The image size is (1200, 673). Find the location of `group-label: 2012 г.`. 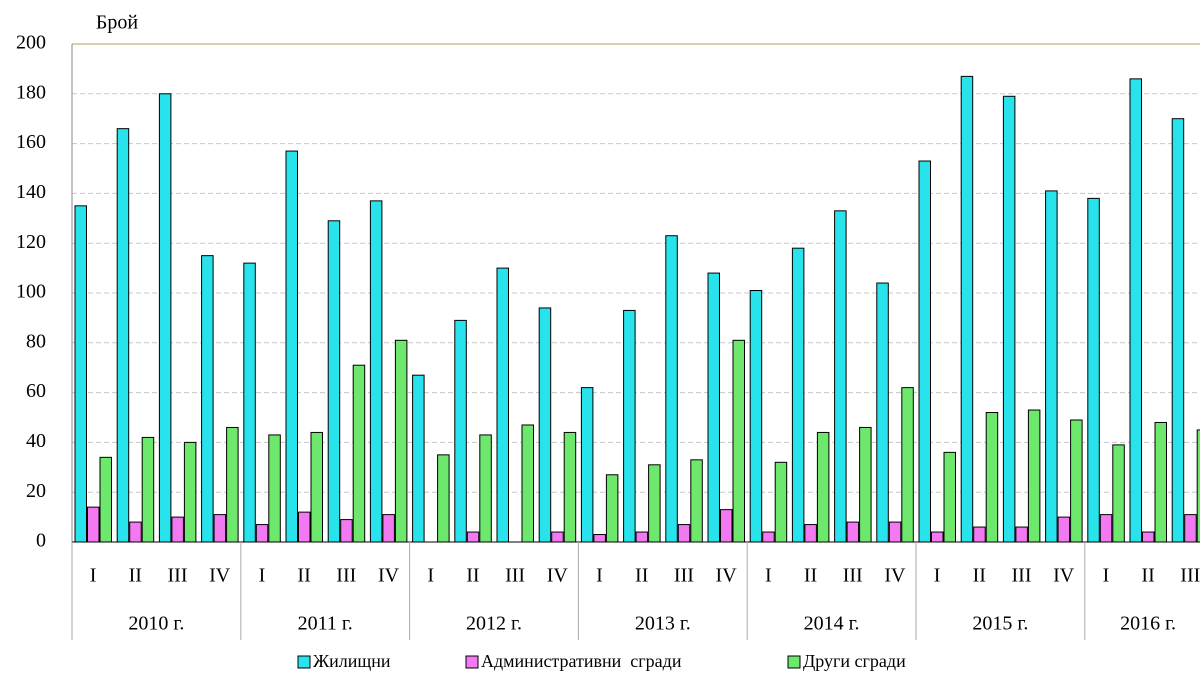

group-label: 2012 г. is located at coordinates (494, 624).